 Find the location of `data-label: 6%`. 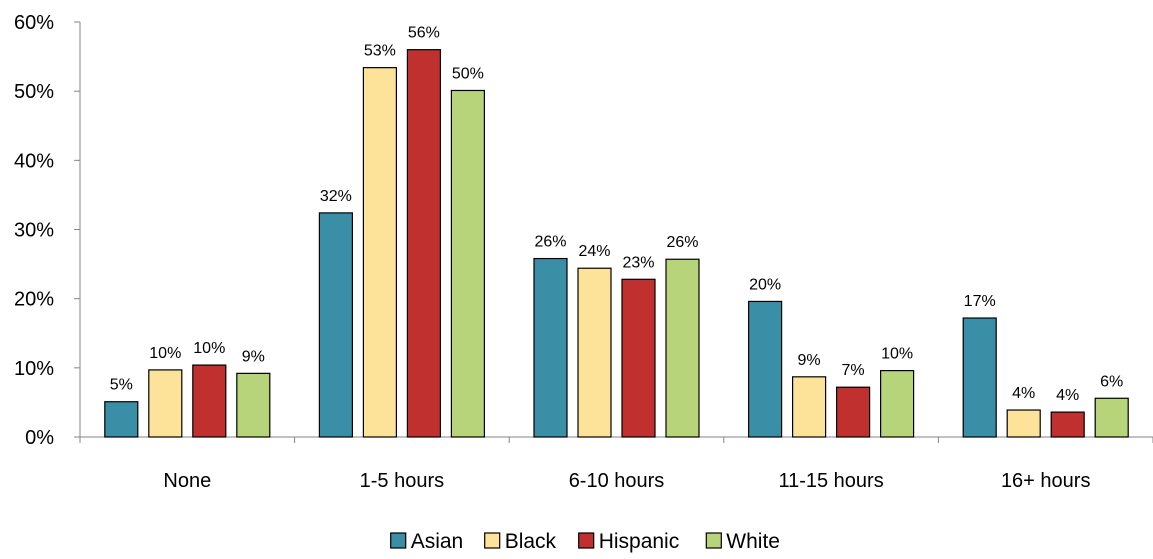

data-label: 6% is located at coordinates (1111, 381).